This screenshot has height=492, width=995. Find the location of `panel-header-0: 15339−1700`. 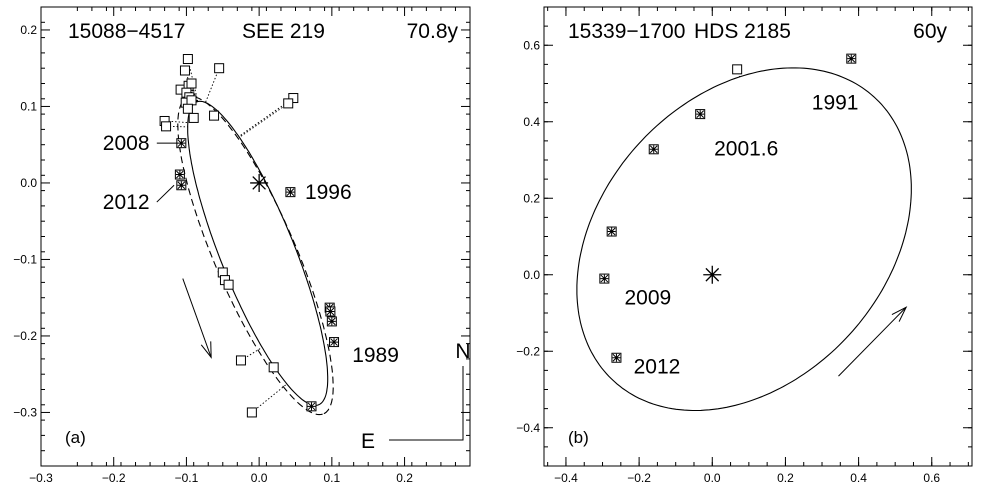

panel-header-0: 15339−1700 is located at coordinates (626, 31).